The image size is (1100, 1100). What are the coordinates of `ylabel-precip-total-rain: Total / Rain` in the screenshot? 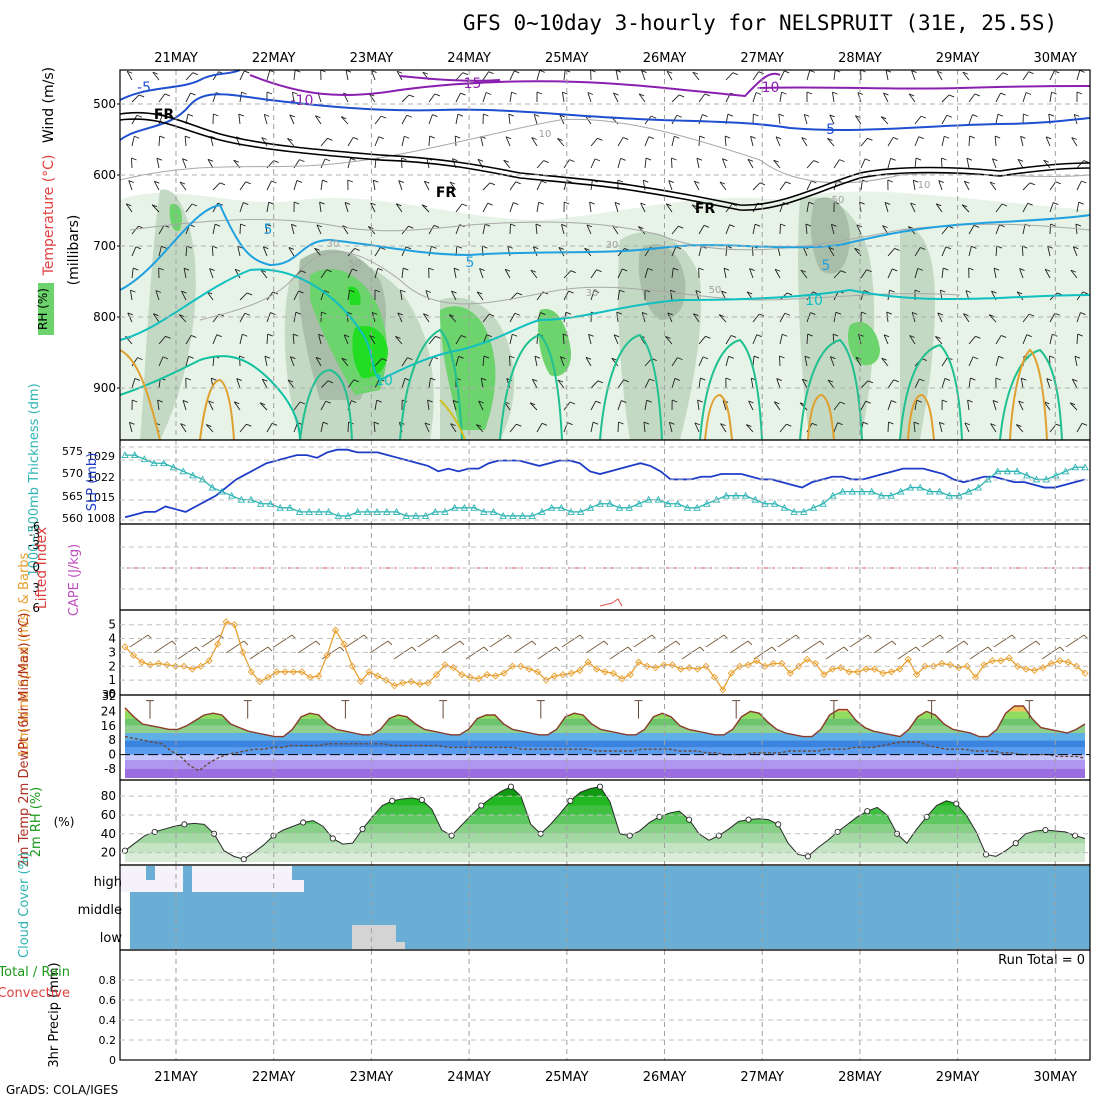 It's located at (35, 972).